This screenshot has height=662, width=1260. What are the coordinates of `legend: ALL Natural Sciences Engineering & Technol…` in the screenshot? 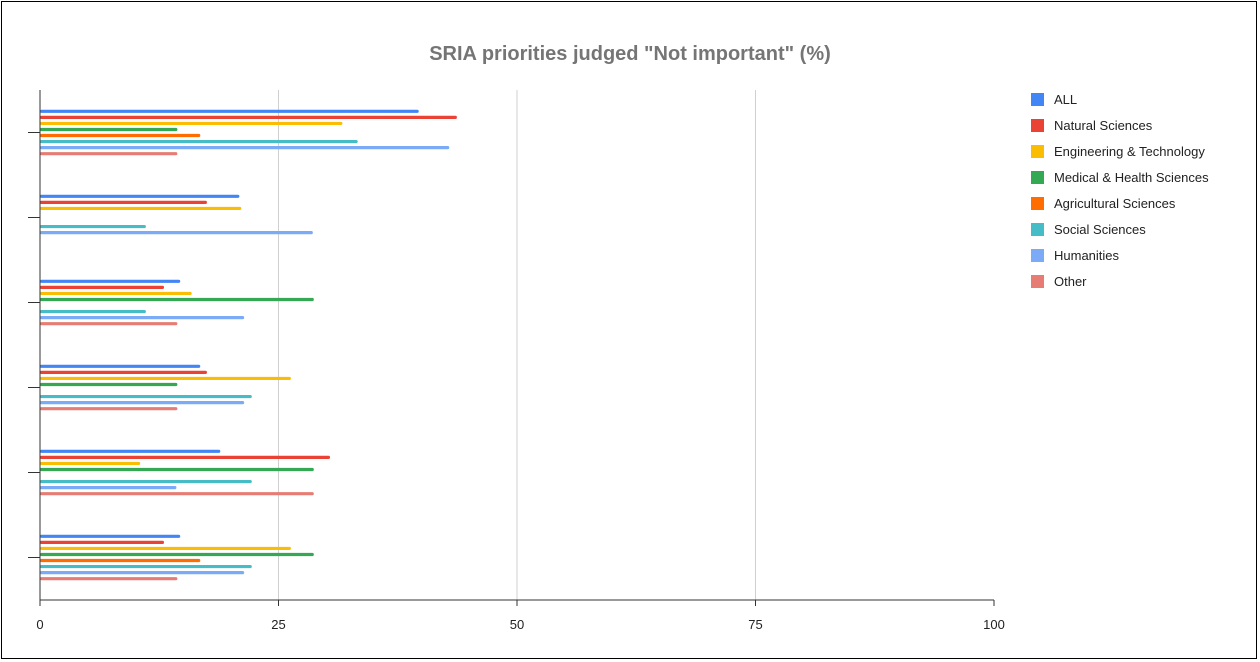 It's located at (1120, 190).